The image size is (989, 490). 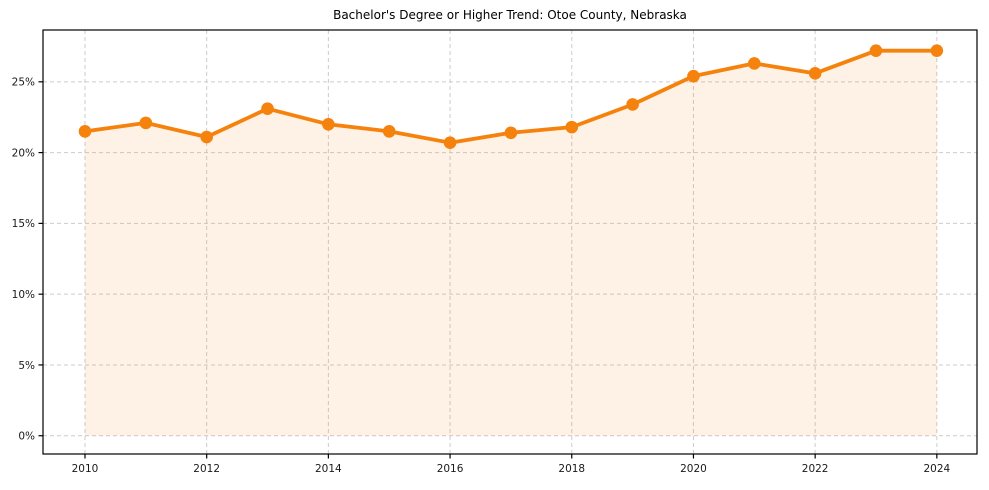 I want to click on x-tick-label: 2020, so click(x=693, y=469).